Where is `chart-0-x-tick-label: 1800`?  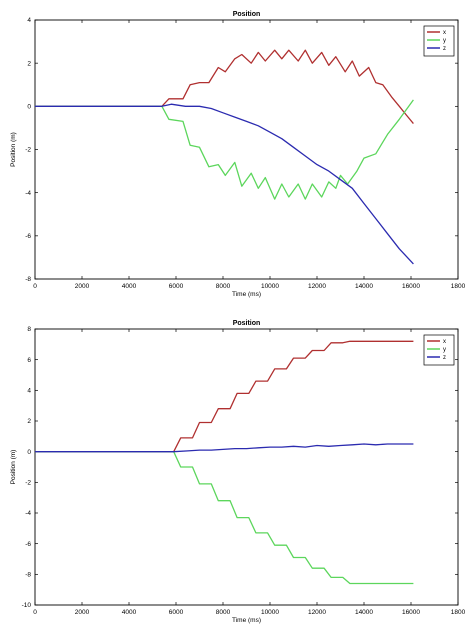
chart-0-x-tick-label: 1800 is located at coordinates (458, 286).